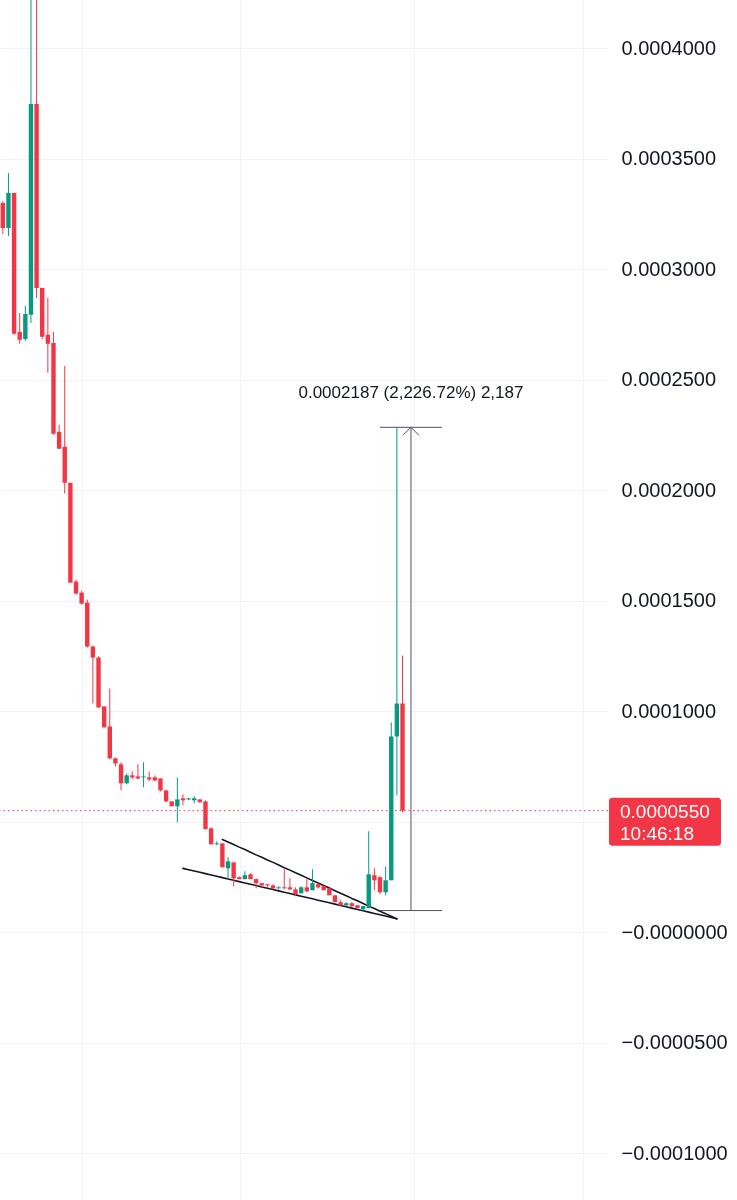 This screenshot has height=1200, width=737. I want to click on y-tick-label: −0.0000500, so click(674, 1042).